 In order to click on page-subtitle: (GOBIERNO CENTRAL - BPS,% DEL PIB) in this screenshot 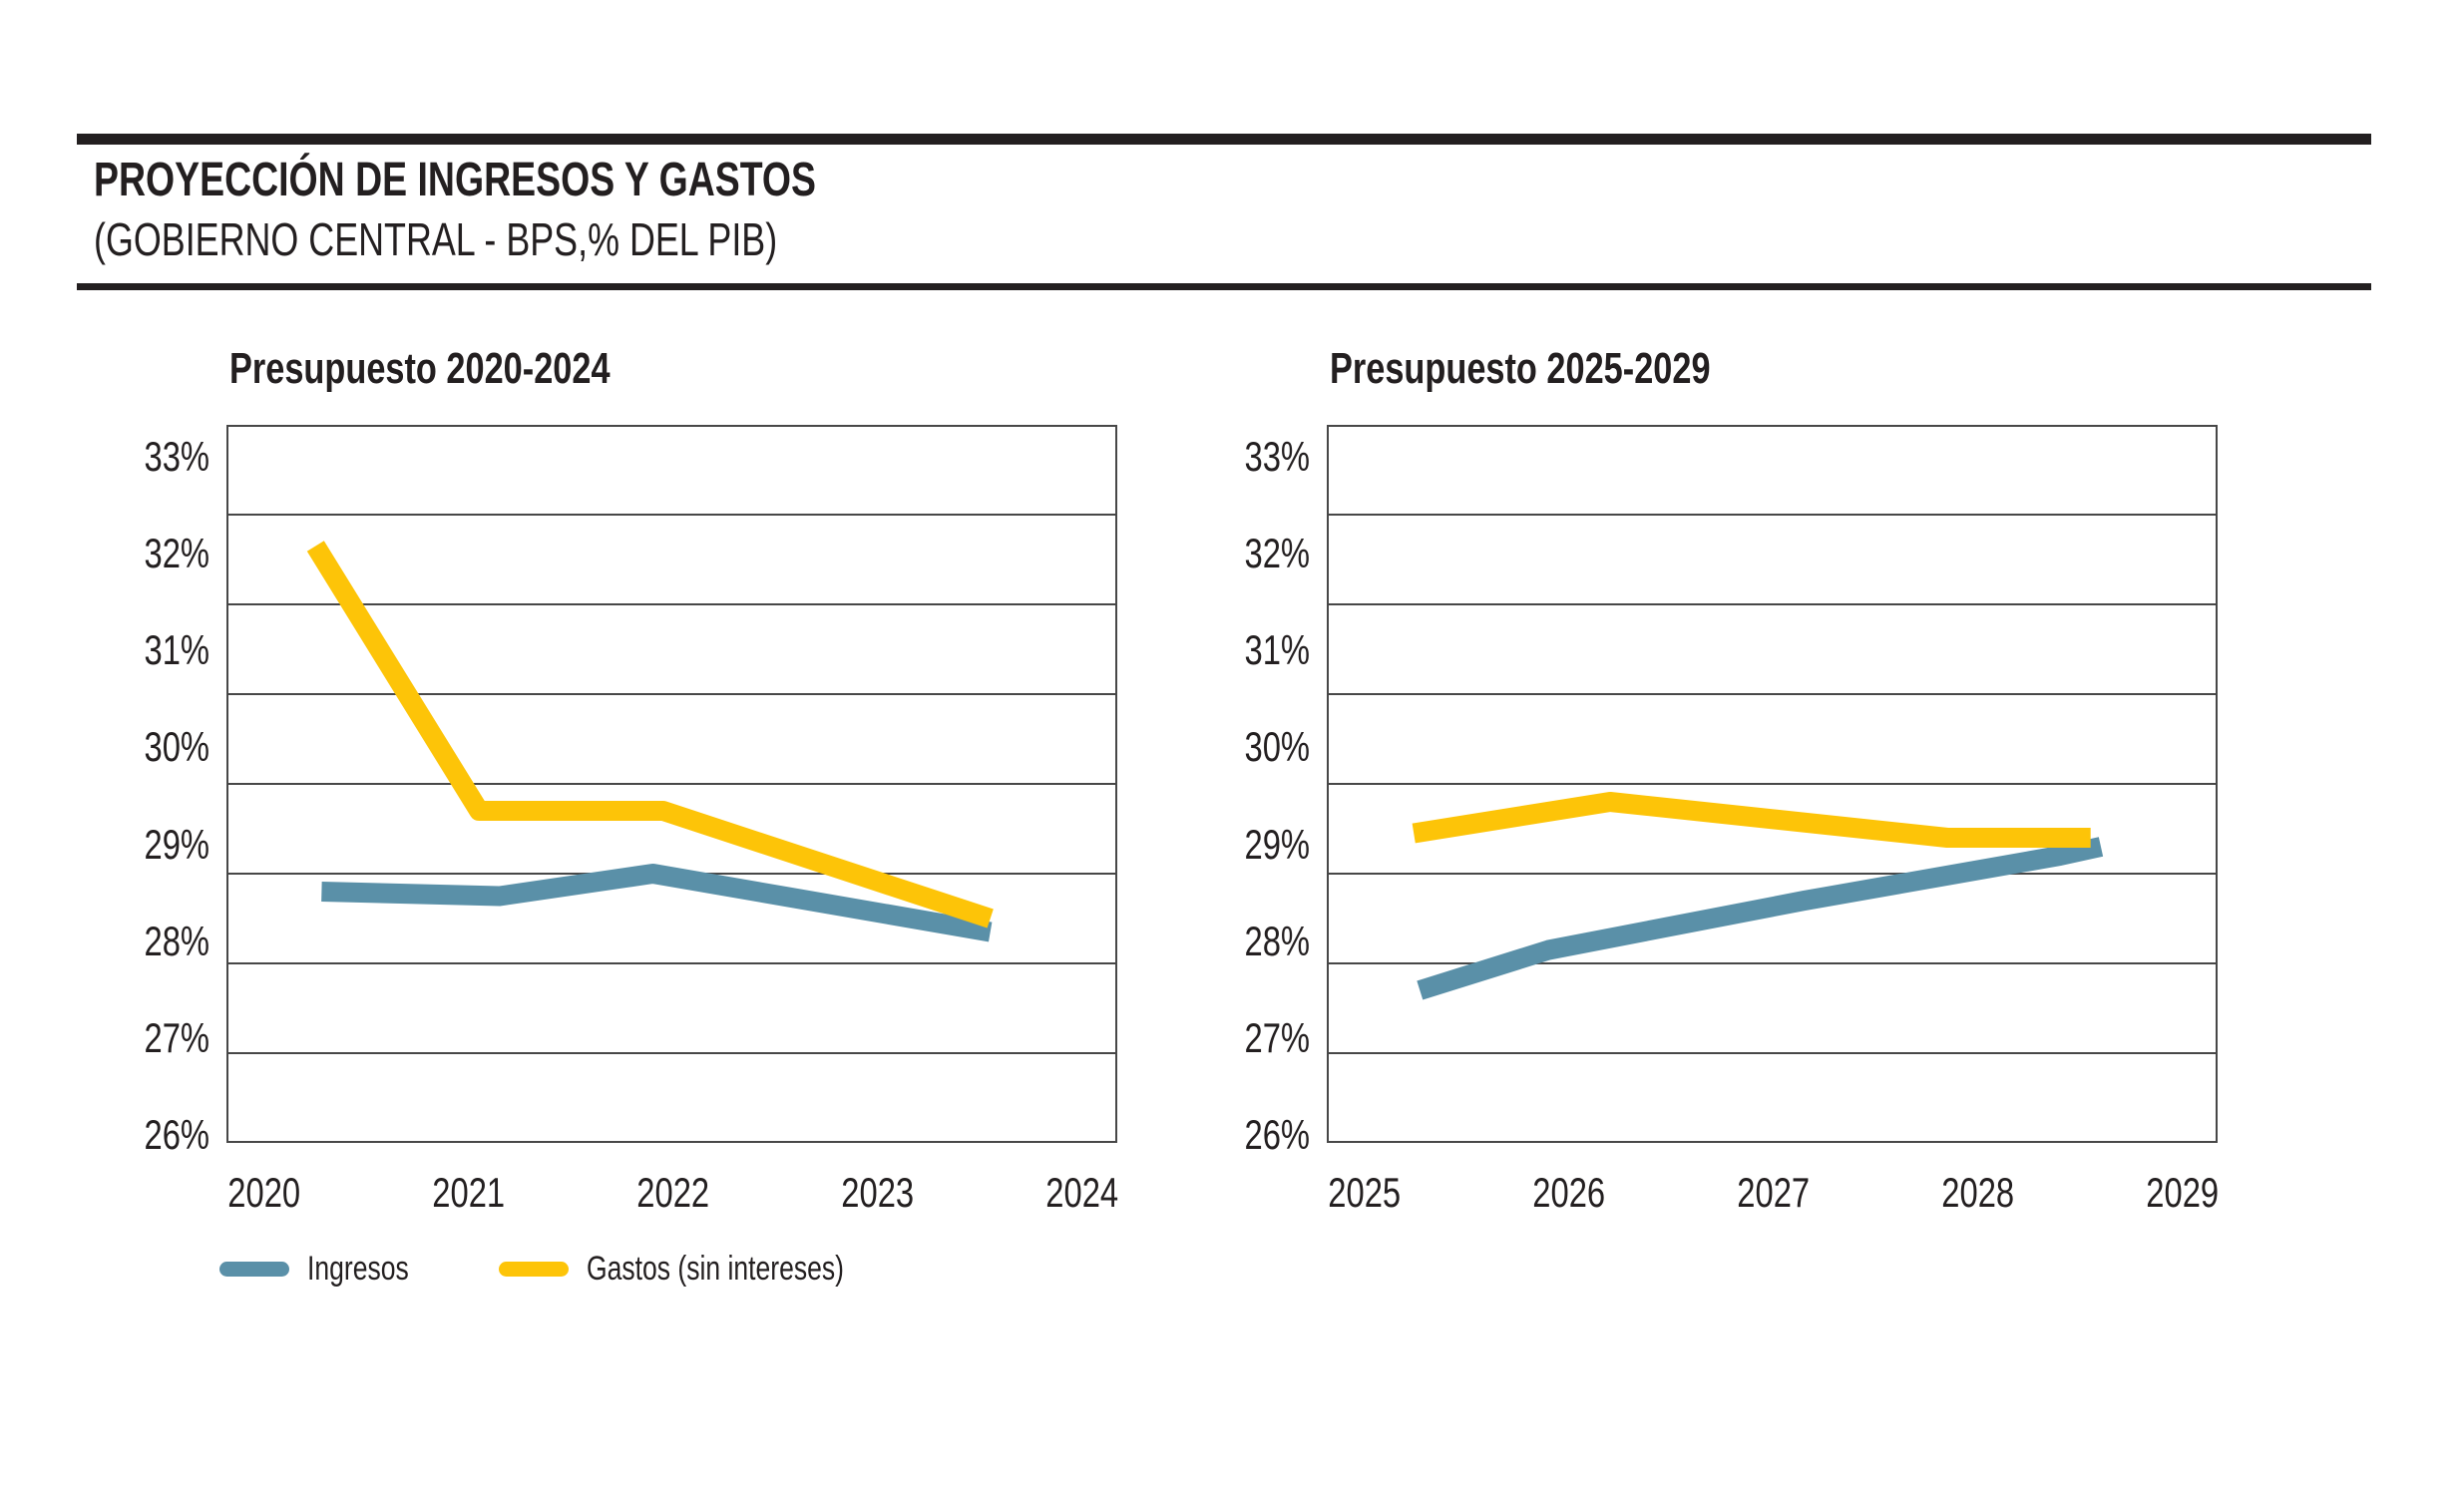, I will do `click(532, 239)`.